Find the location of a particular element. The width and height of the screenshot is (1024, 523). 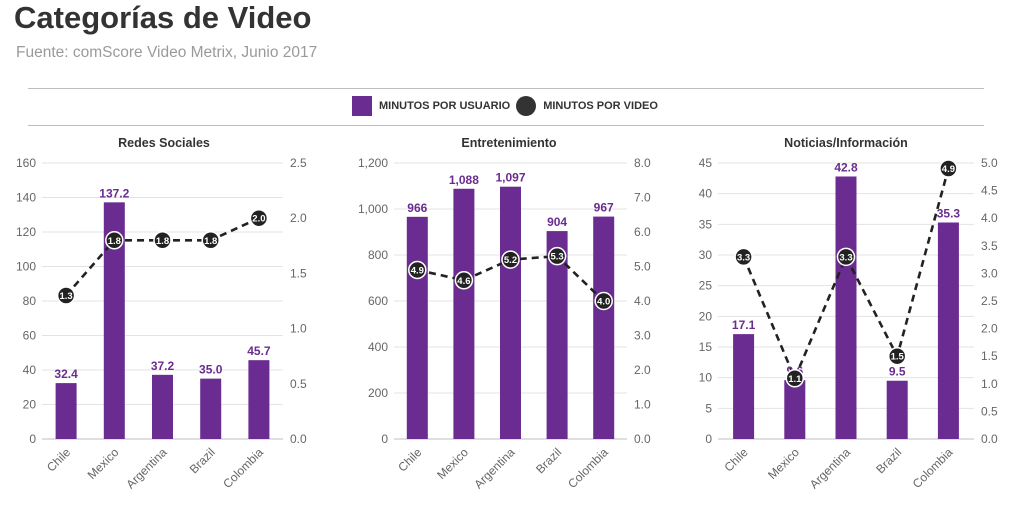

legend-bar-label: MINUTOS POR USUARIO is located at coordinates (445, 106).